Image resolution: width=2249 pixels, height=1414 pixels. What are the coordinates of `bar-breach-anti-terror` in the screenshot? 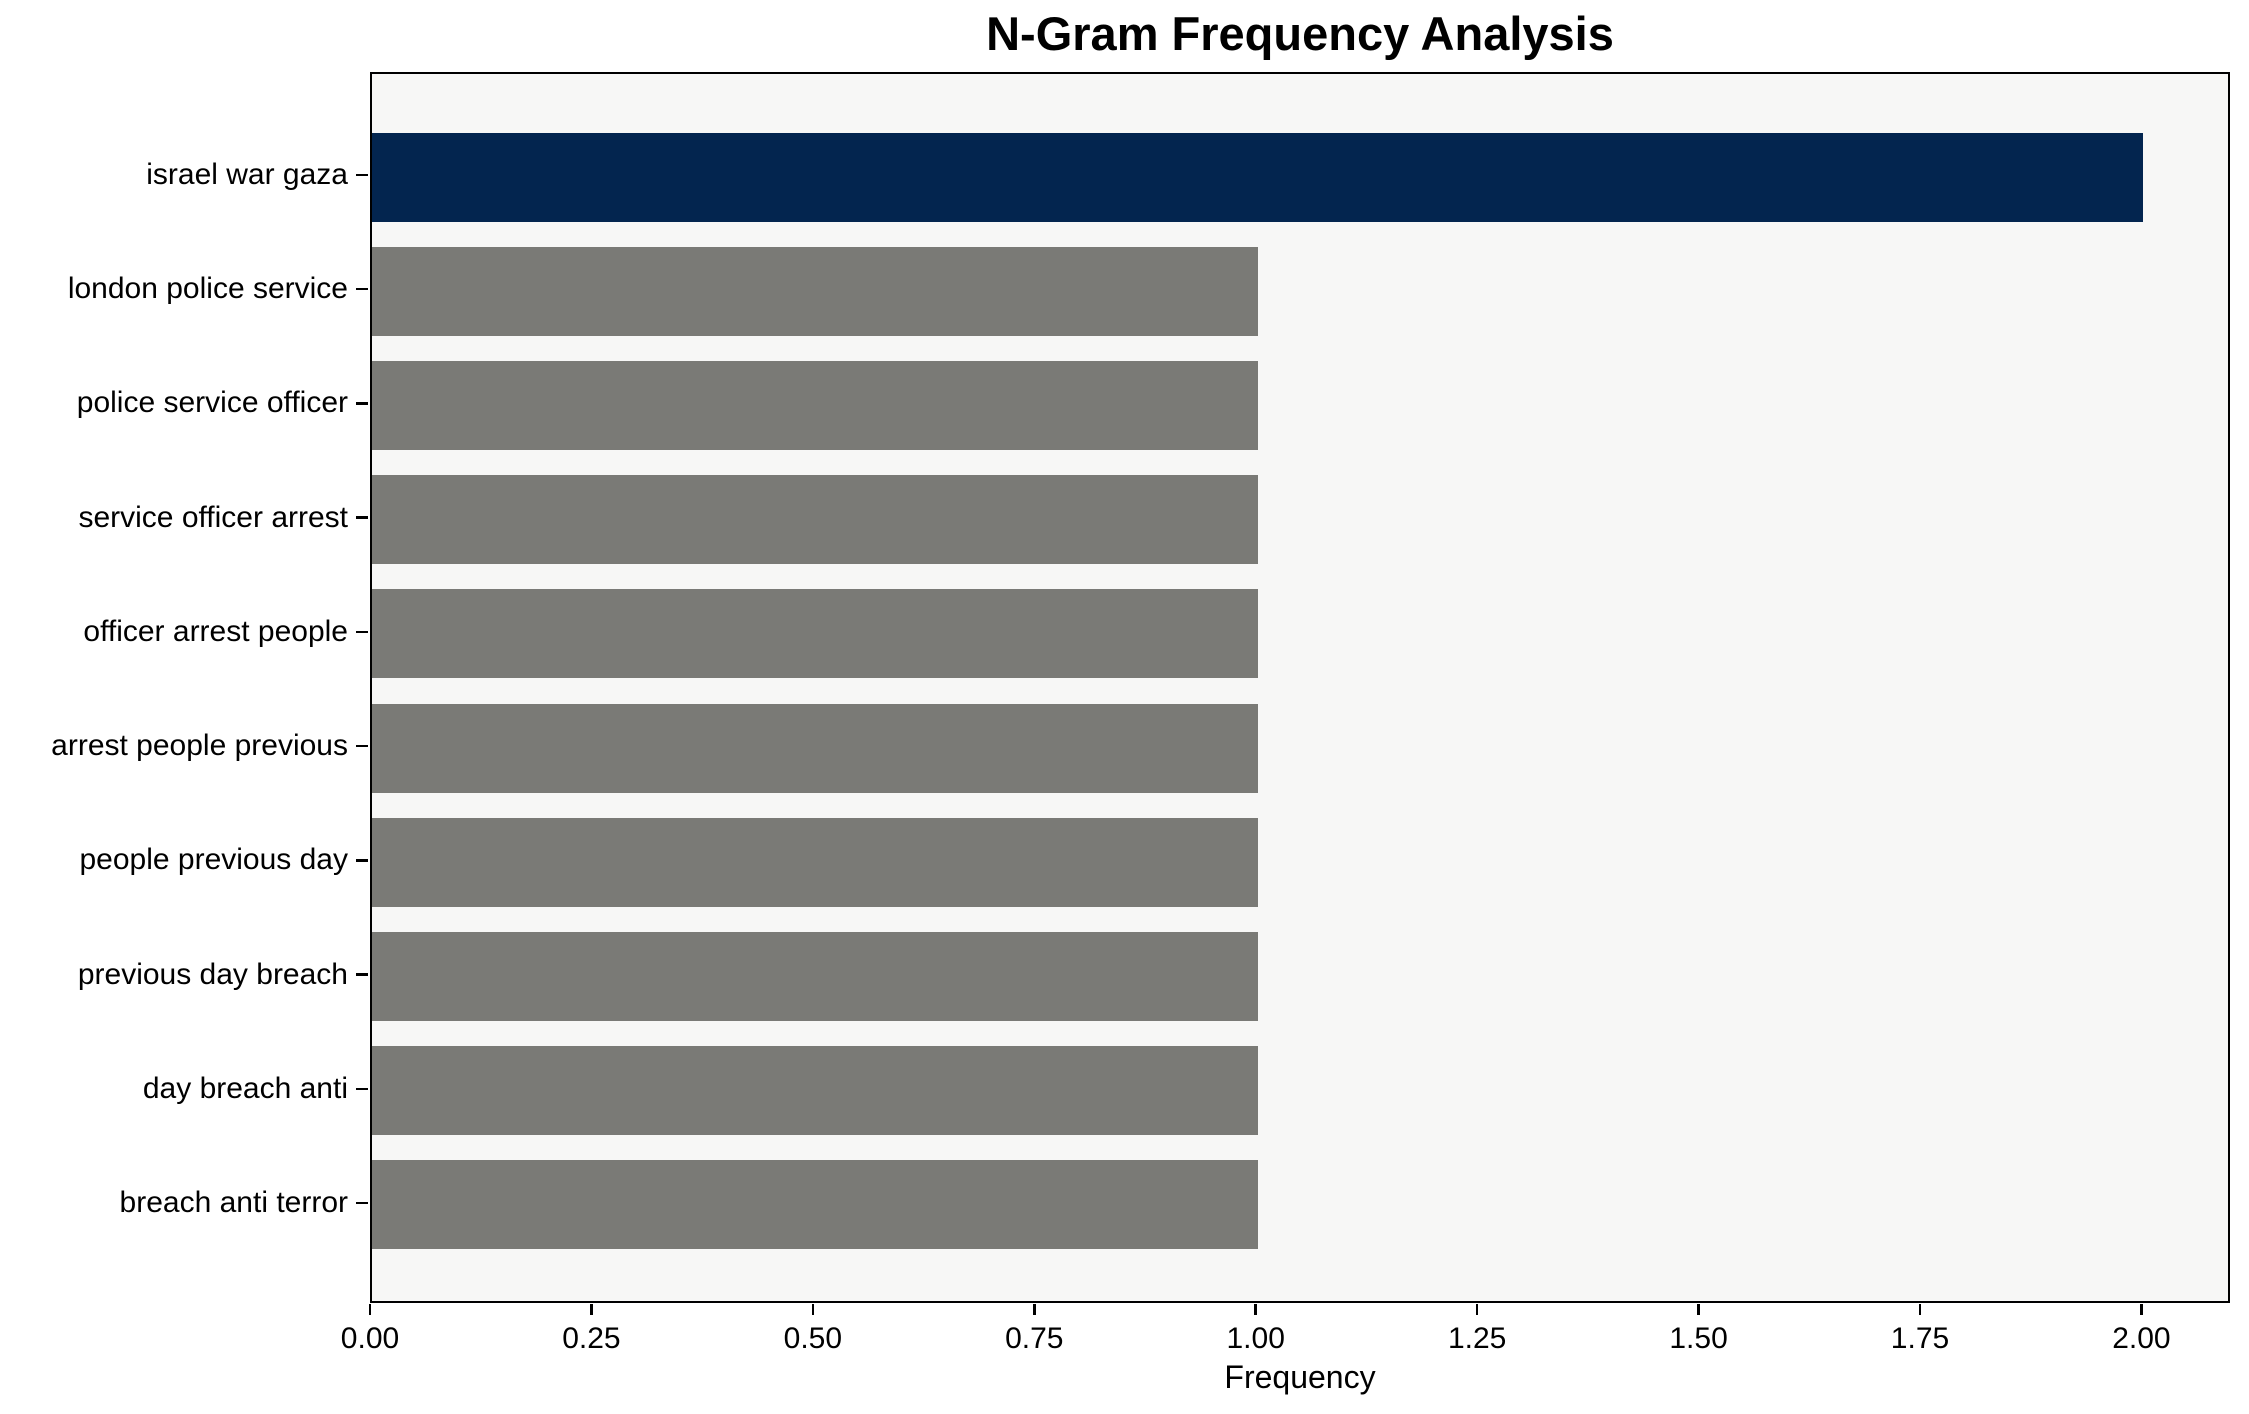 It's located at (815, 1205).